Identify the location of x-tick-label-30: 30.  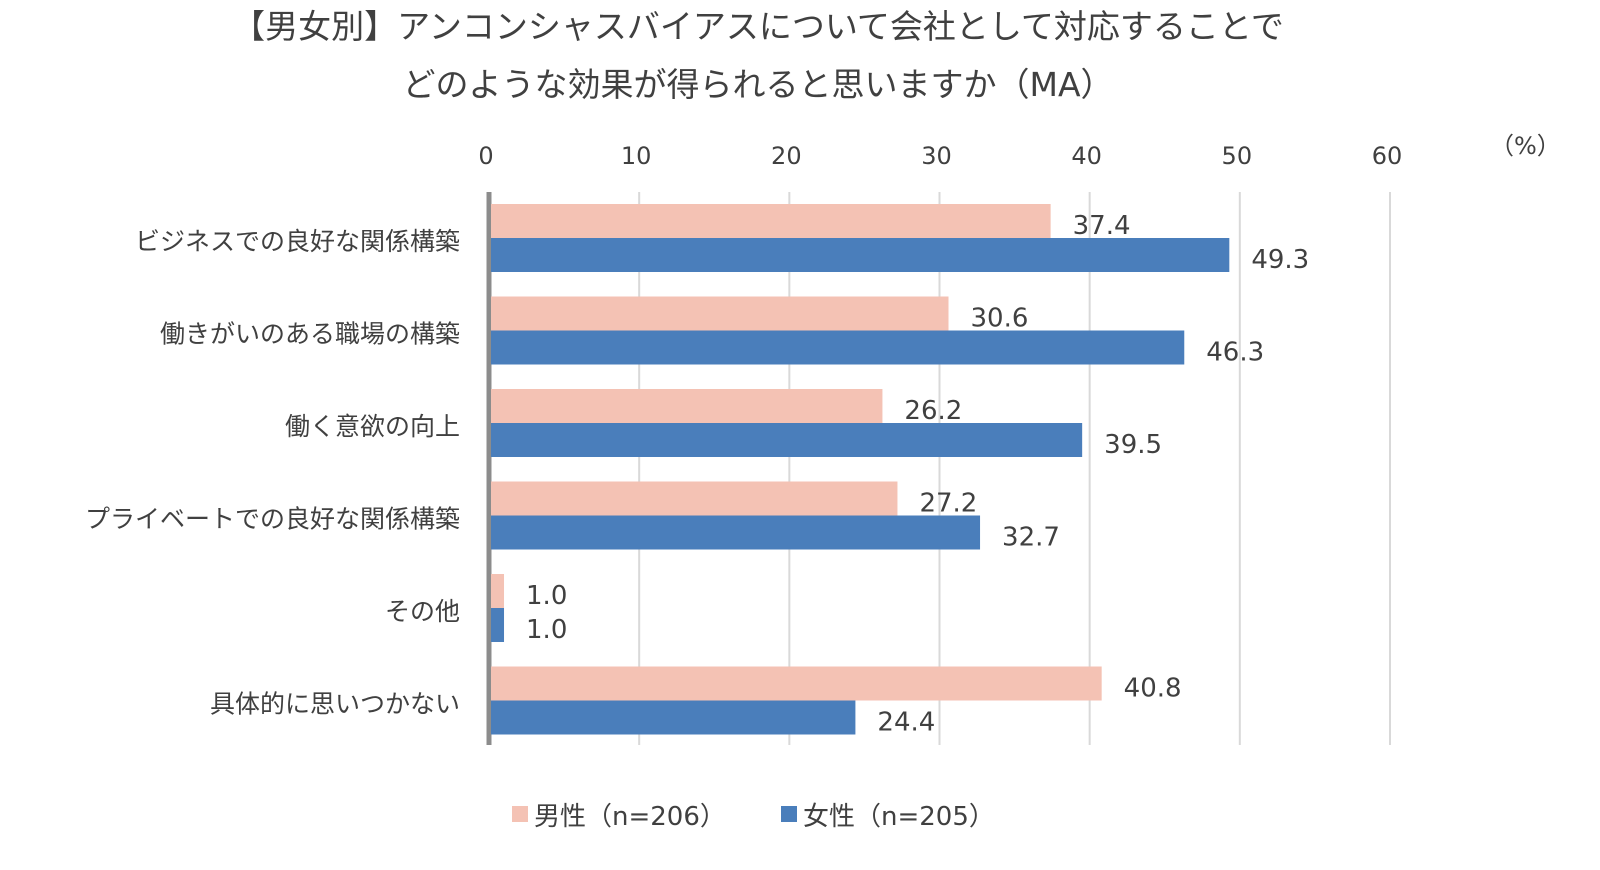
(936, 156).